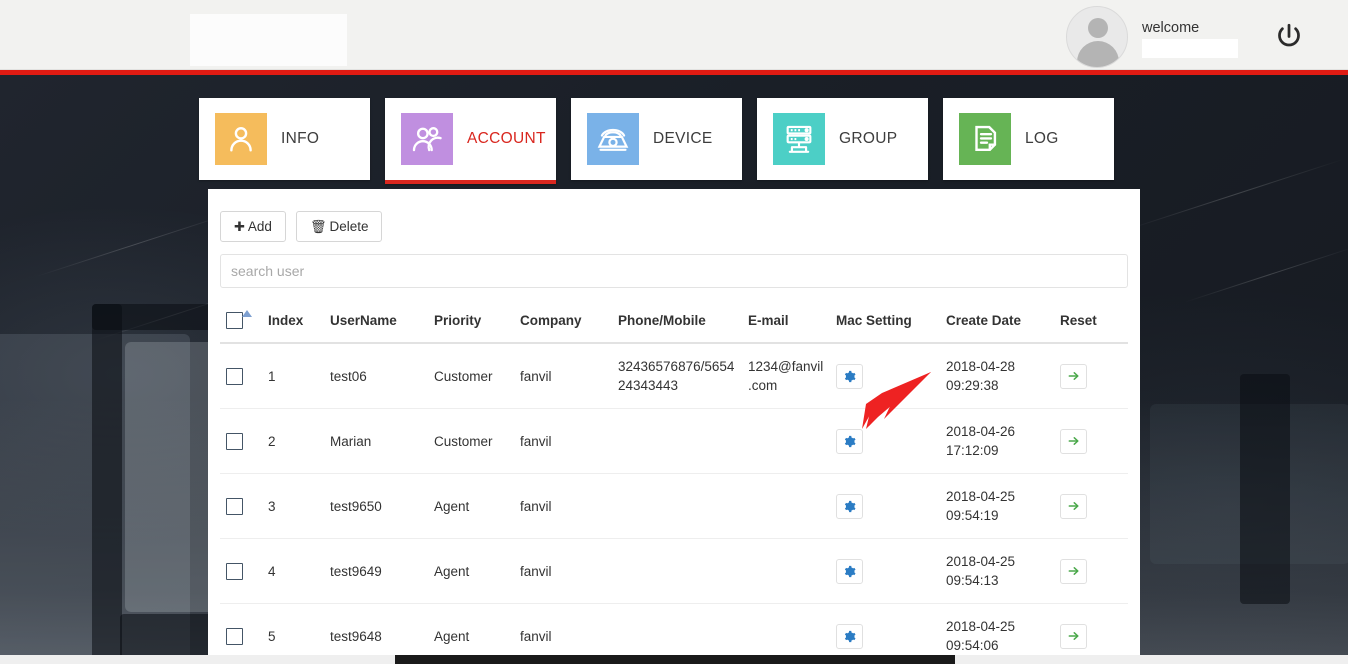  What do you see at coordinates (997, 571) in the screenshot?
I see `cell-create-date: 2018-04-25 09:54:13` at bounding box center [997, 571].